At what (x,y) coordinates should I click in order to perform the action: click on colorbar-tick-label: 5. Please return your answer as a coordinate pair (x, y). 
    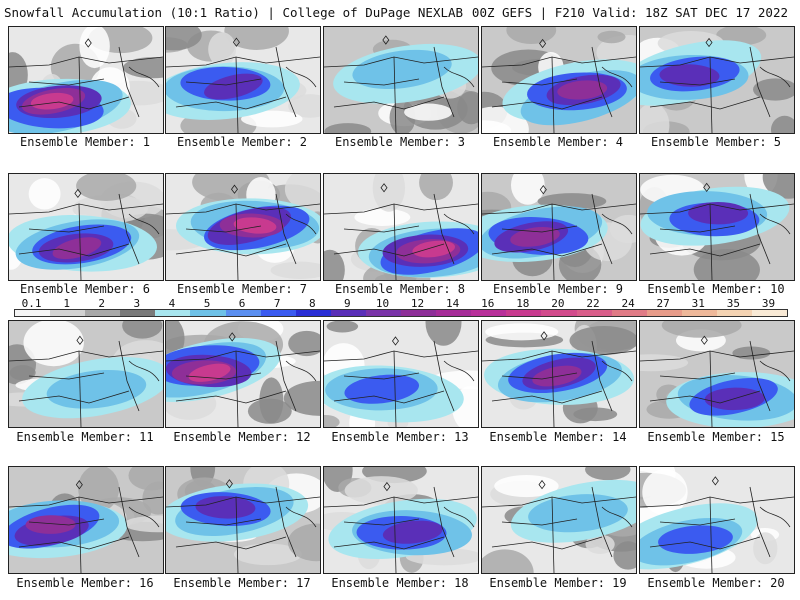
    Looking at the image, I should click on (207, 303).